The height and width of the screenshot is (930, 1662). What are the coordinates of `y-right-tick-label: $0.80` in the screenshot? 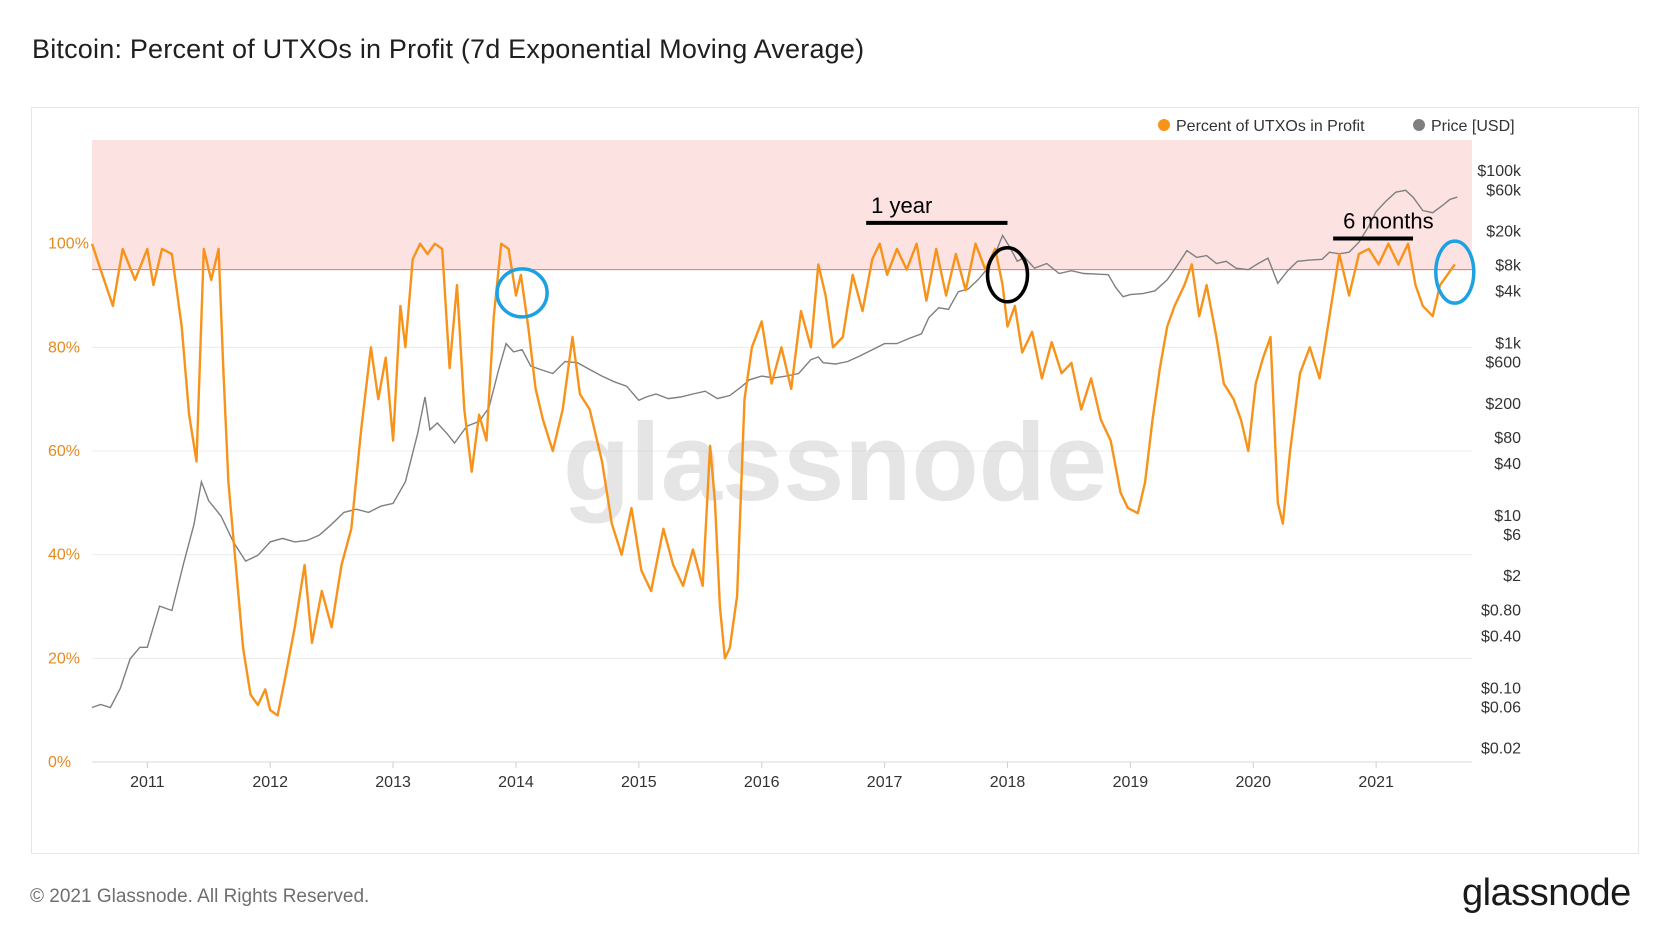 It's located at (1501, 611).